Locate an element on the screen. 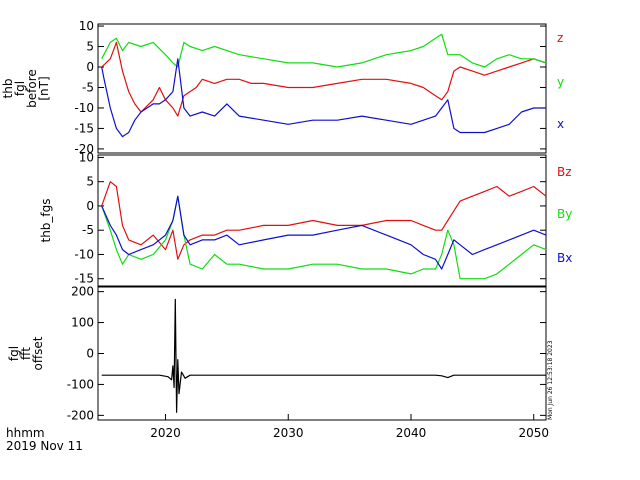 The height and width of the screenshot is (480, 640). series-line-by is located at coordinates (324, 237).